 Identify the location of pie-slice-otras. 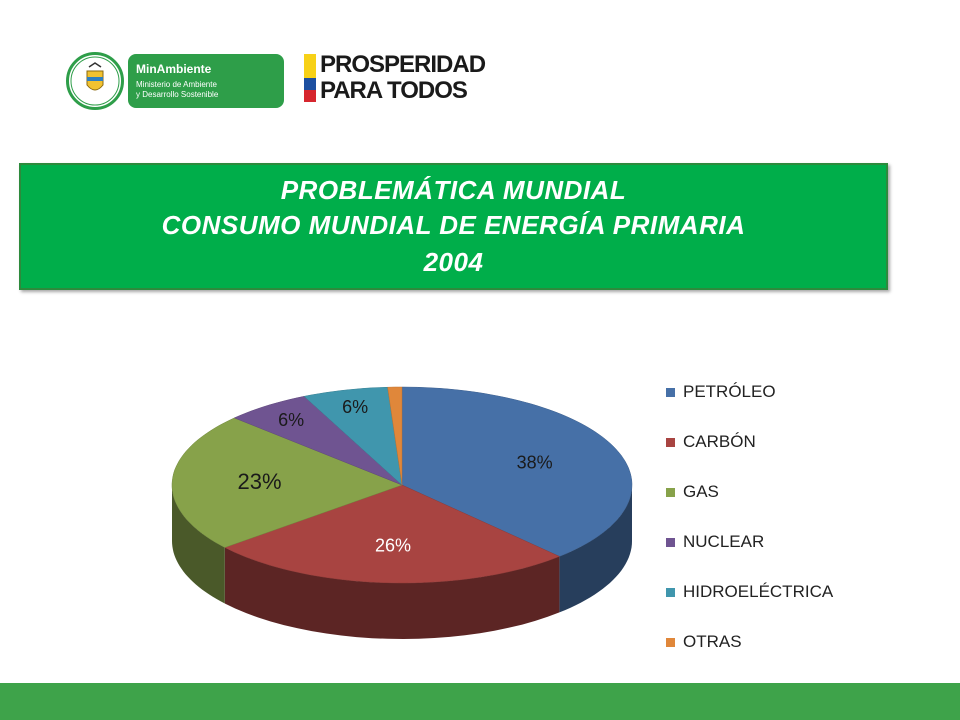
(395, 436).